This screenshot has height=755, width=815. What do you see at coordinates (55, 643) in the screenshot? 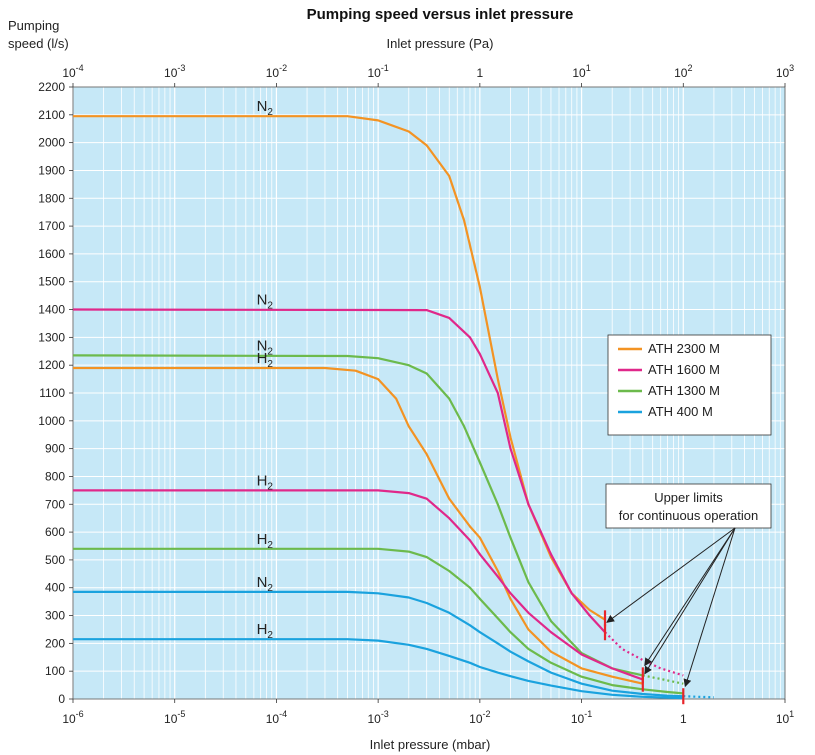
I see `y-tick-label: 200` at bounding box center [55, 643].